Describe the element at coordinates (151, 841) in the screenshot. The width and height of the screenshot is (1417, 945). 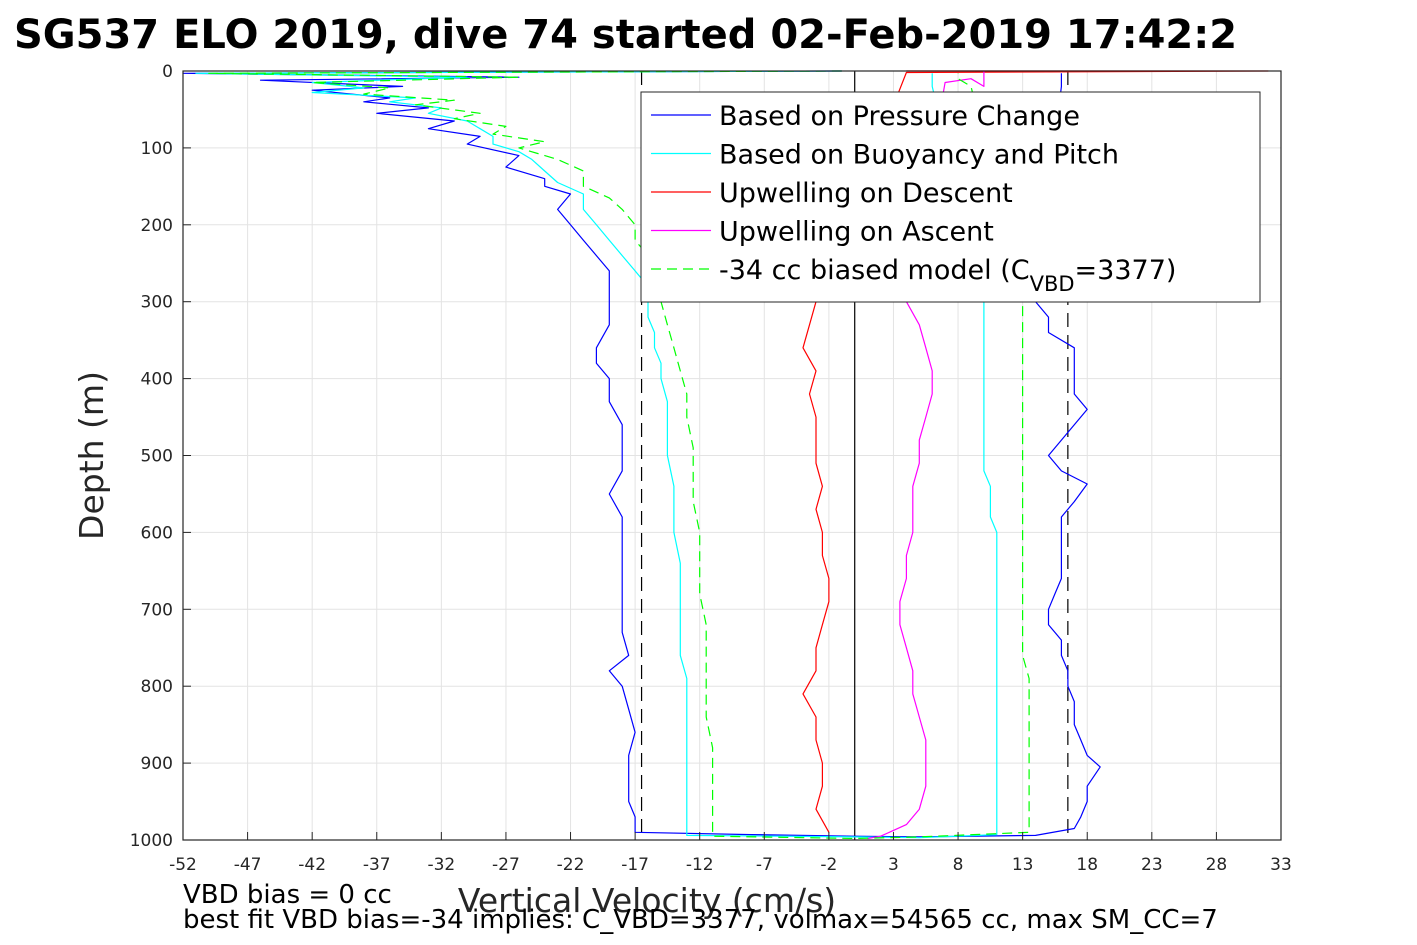
I see `y-tick-label: 1000` at that location.